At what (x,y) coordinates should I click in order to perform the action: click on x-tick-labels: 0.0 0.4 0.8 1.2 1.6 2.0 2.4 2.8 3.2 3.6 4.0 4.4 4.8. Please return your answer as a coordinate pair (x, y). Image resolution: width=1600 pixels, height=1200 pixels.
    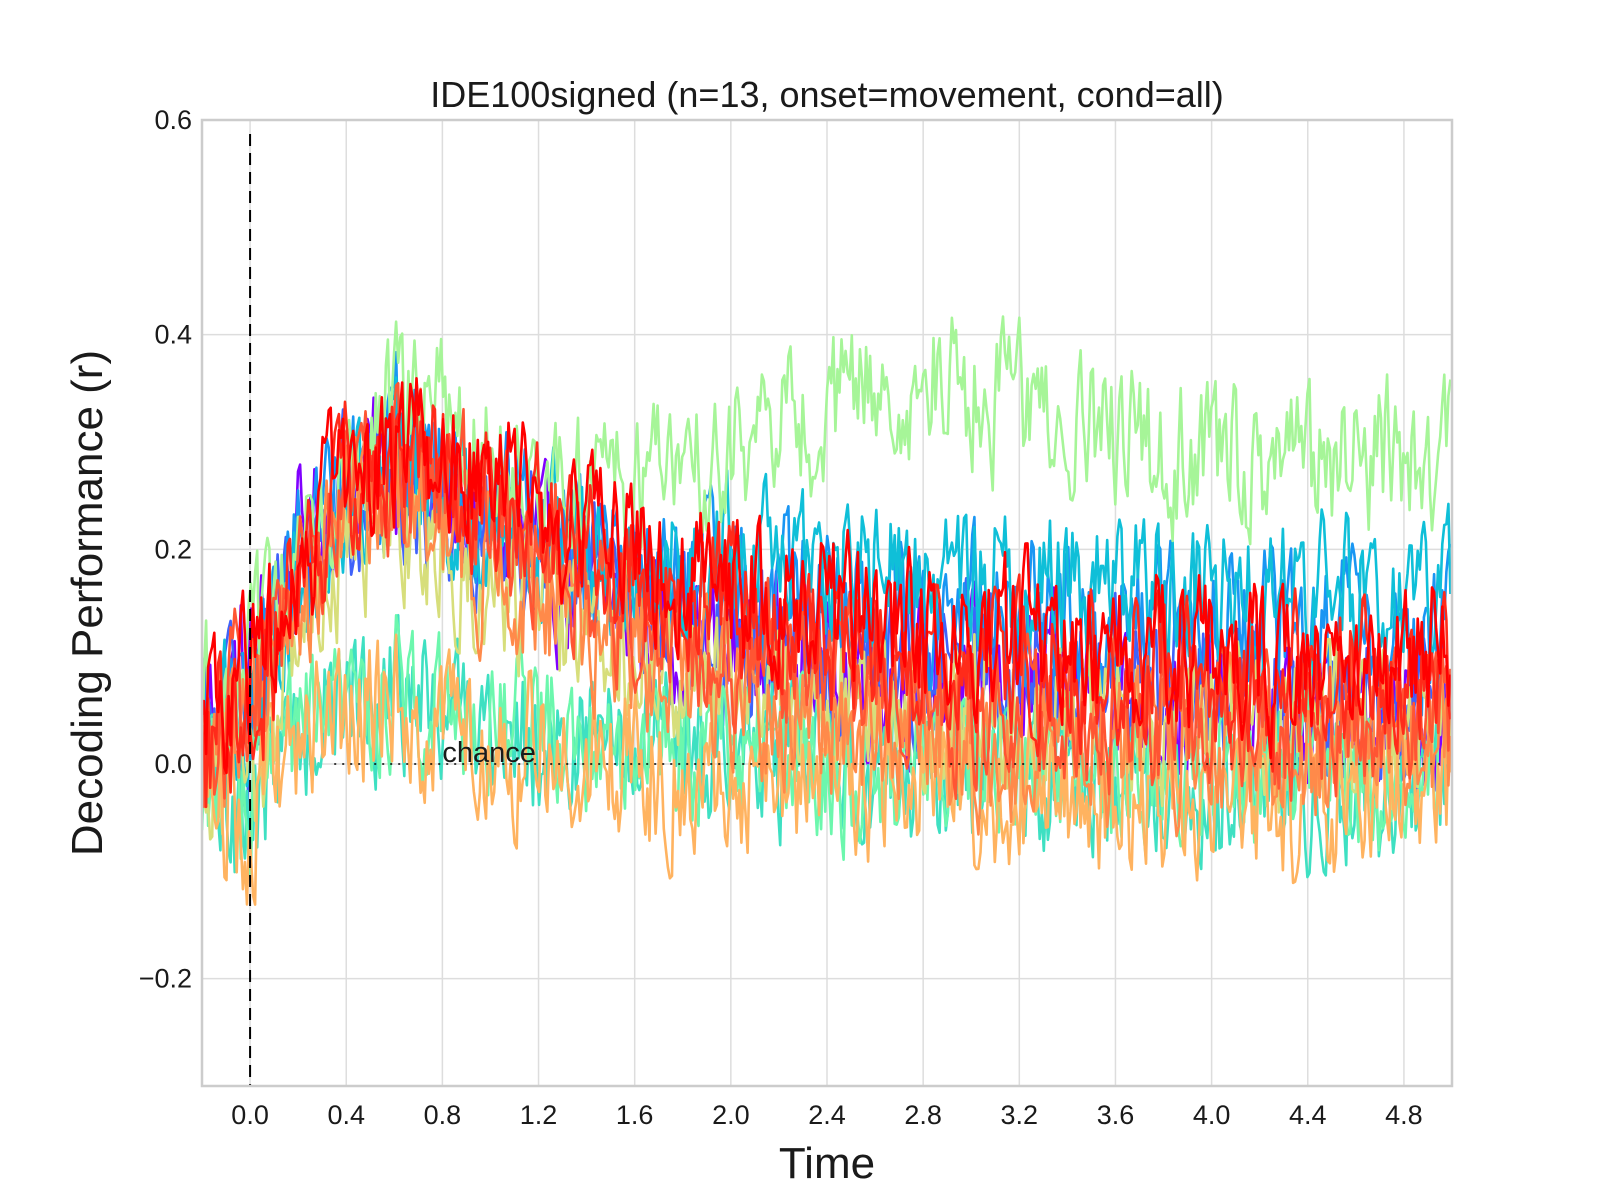
    Looking at the image, I should click on (826, 1115).